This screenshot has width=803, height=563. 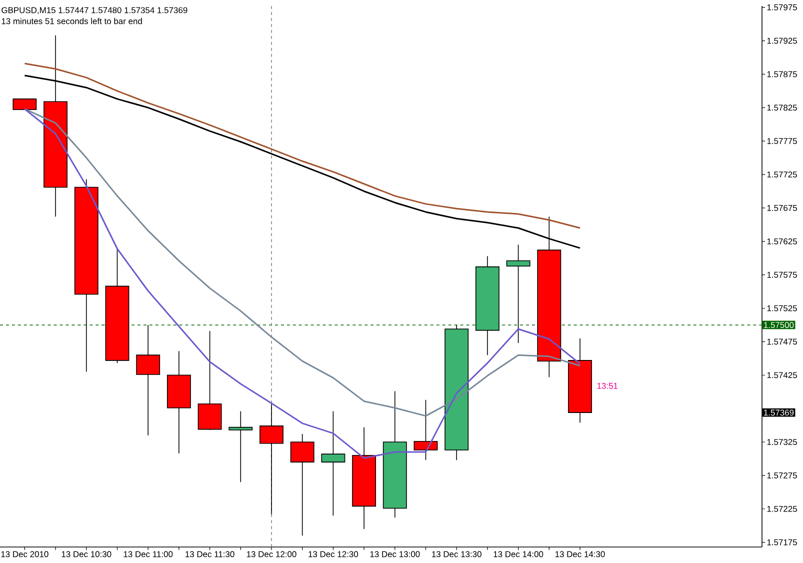 What do you see at coordinates (782, 141) in the screenshot?
I see `y-tick-label: 1.57775` at bounding box center [782, 141].